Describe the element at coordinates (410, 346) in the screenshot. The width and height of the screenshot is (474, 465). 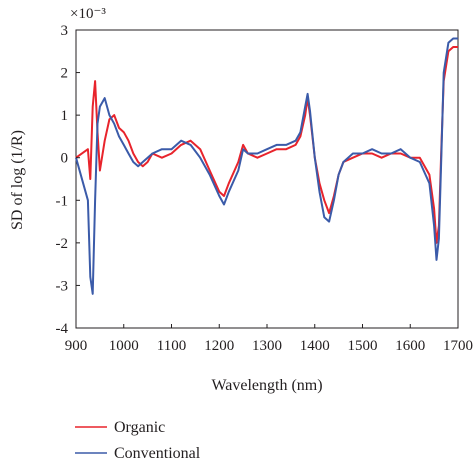
I see `x-tick-label: 1600` at that location.